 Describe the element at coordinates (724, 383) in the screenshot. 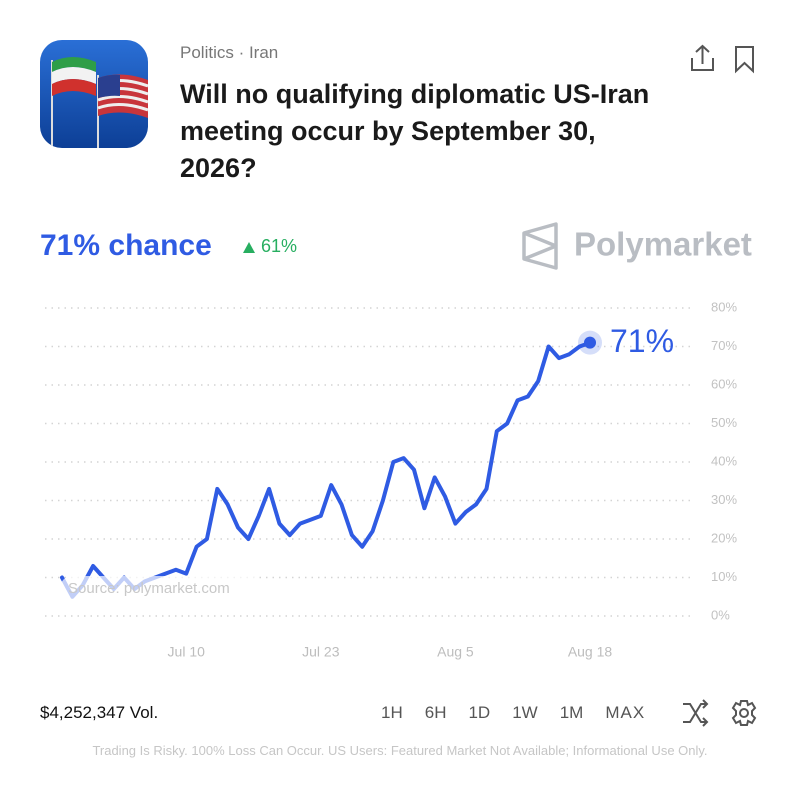

I see `y-tick-label: 60%` at that location.